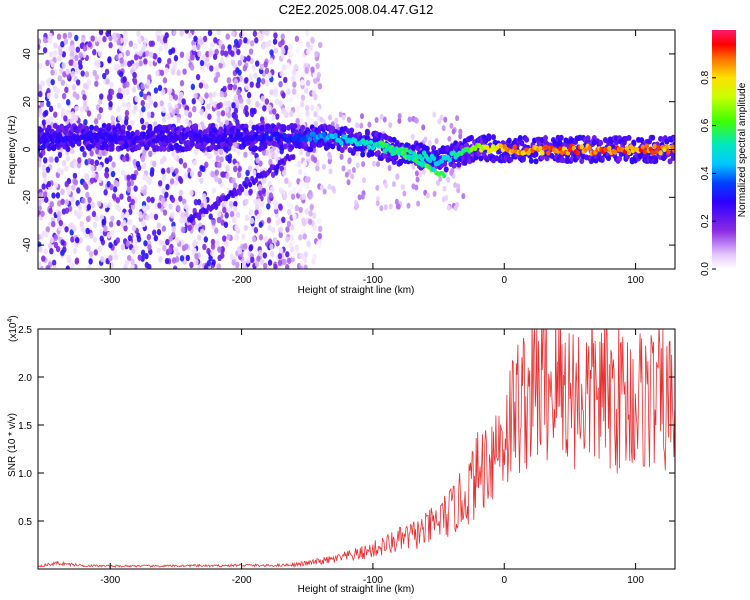  Describe the element at coordinates (705, 269) in the screenshot. I see `colorbar-tick-label: 0.0` at that location.